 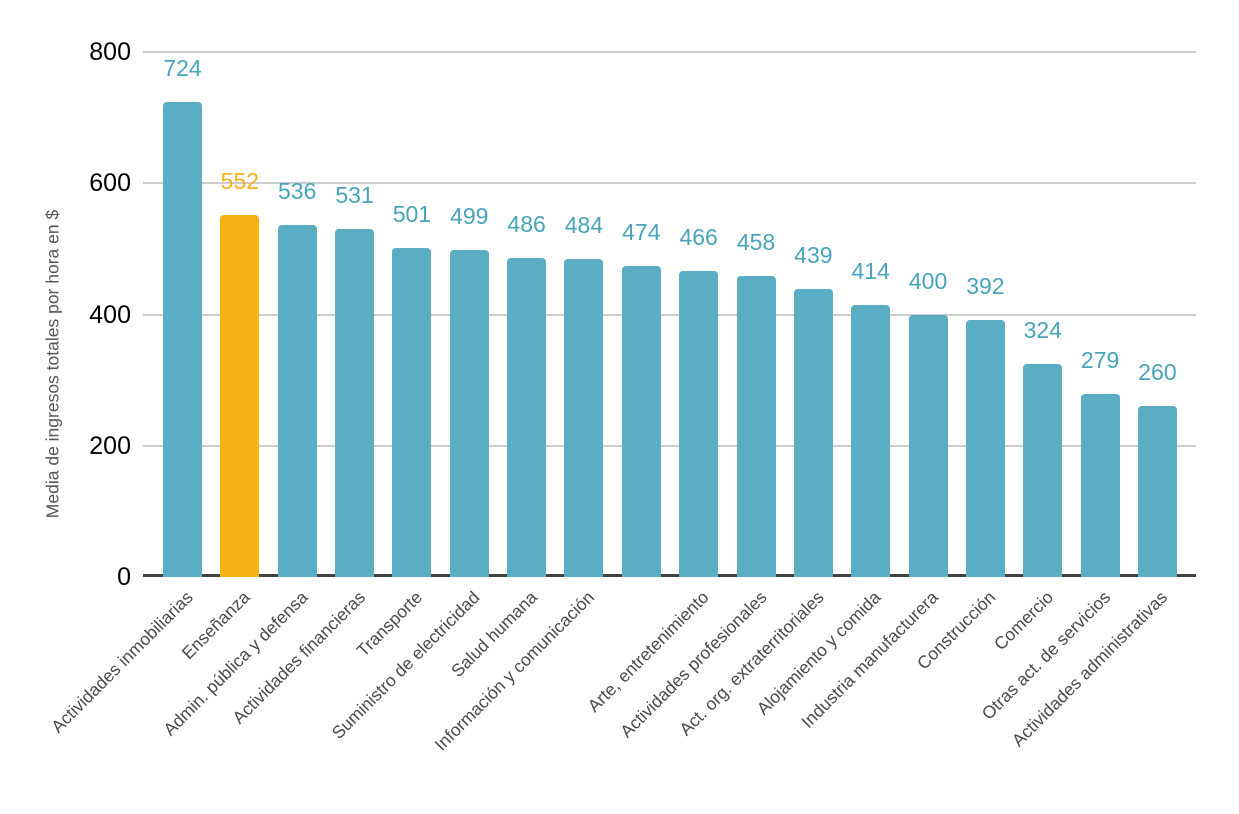 I want to click on bar-admin-publica-y-defensa, so click(x=297, y=401).